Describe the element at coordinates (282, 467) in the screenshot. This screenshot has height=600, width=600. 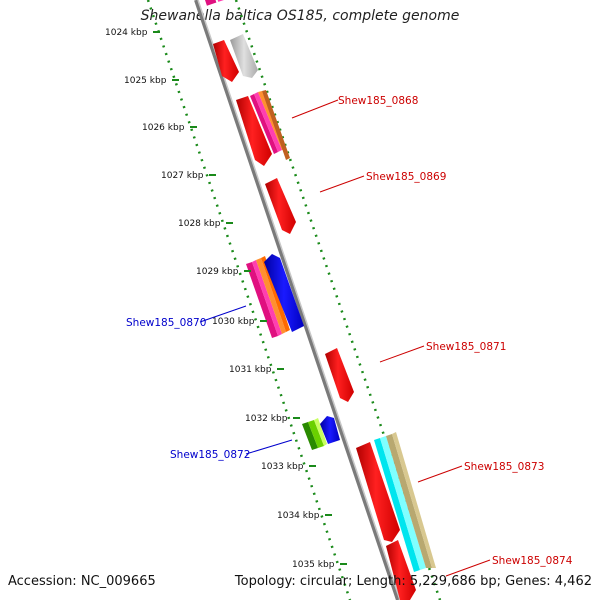
I see `tick-label: 1033 kbp` at that location.